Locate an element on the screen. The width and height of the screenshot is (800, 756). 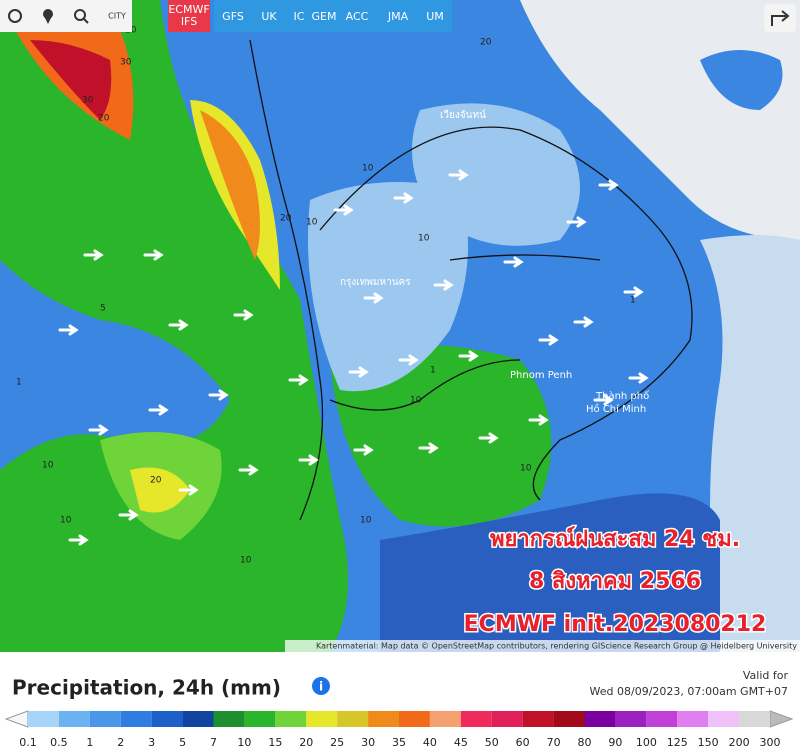
active-model-label: IFS is located at coordinates (189, 21).